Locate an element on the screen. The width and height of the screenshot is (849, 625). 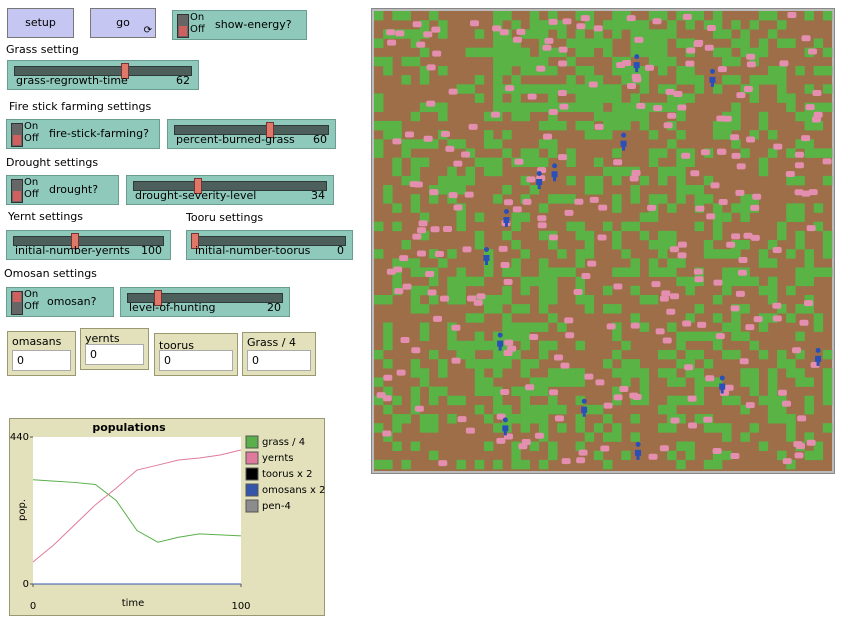
slider: drought-severity-level 34 is located at coordinates (230, 190).